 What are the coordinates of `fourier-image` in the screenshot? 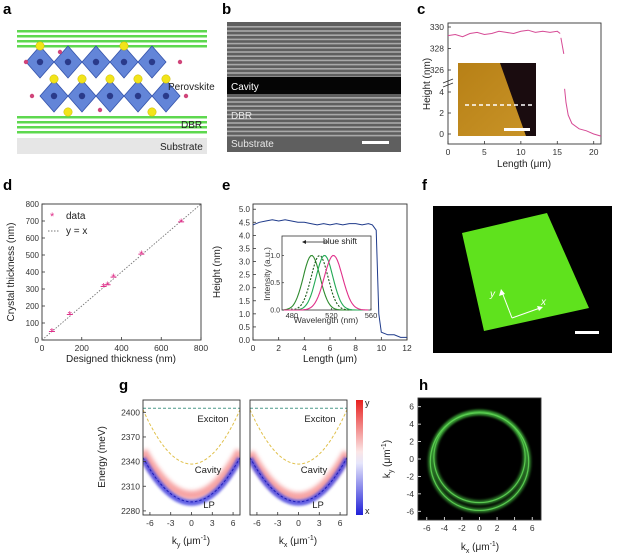 It's located at (479, 459).